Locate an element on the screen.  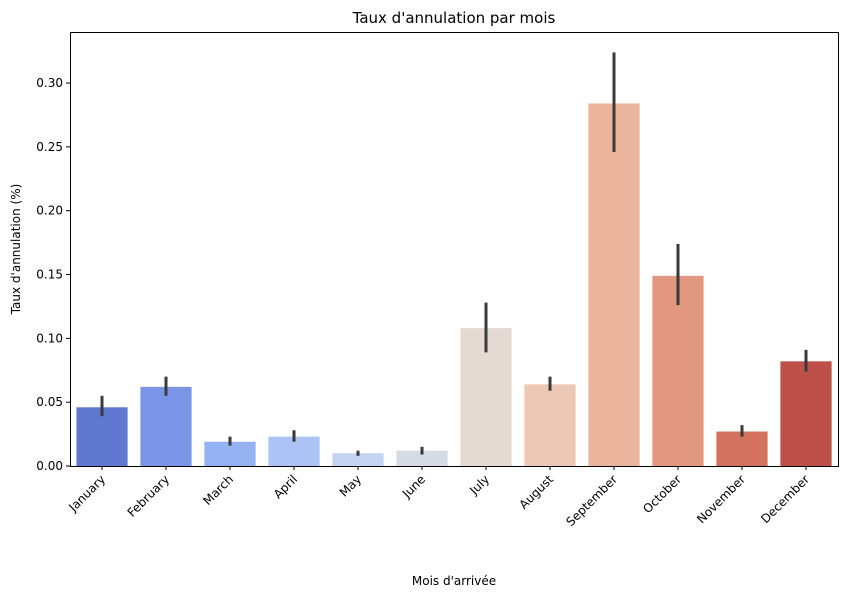
y-tick-label: 0.00 is located at coordinates (49, 466).